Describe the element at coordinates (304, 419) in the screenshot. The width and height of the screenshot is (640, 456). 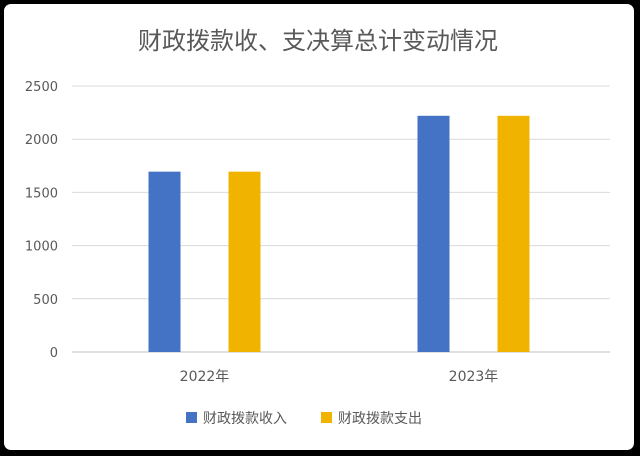
I see `legend: 财政拨款收入 财政拨款支出` at that location.